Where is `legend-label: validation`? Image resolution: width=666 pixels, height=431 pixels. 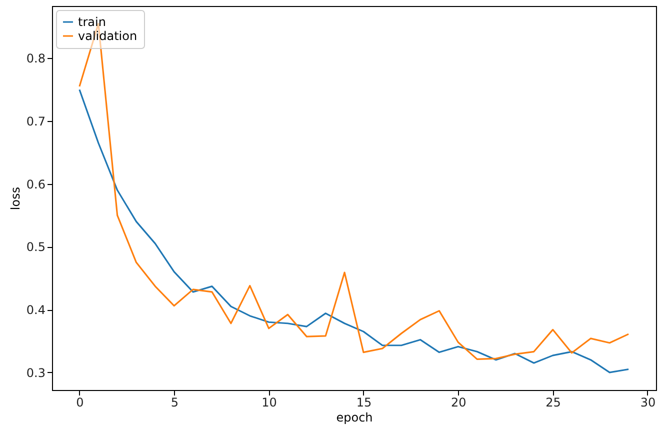 legend-label: validation is located at coordinates (108, 36).